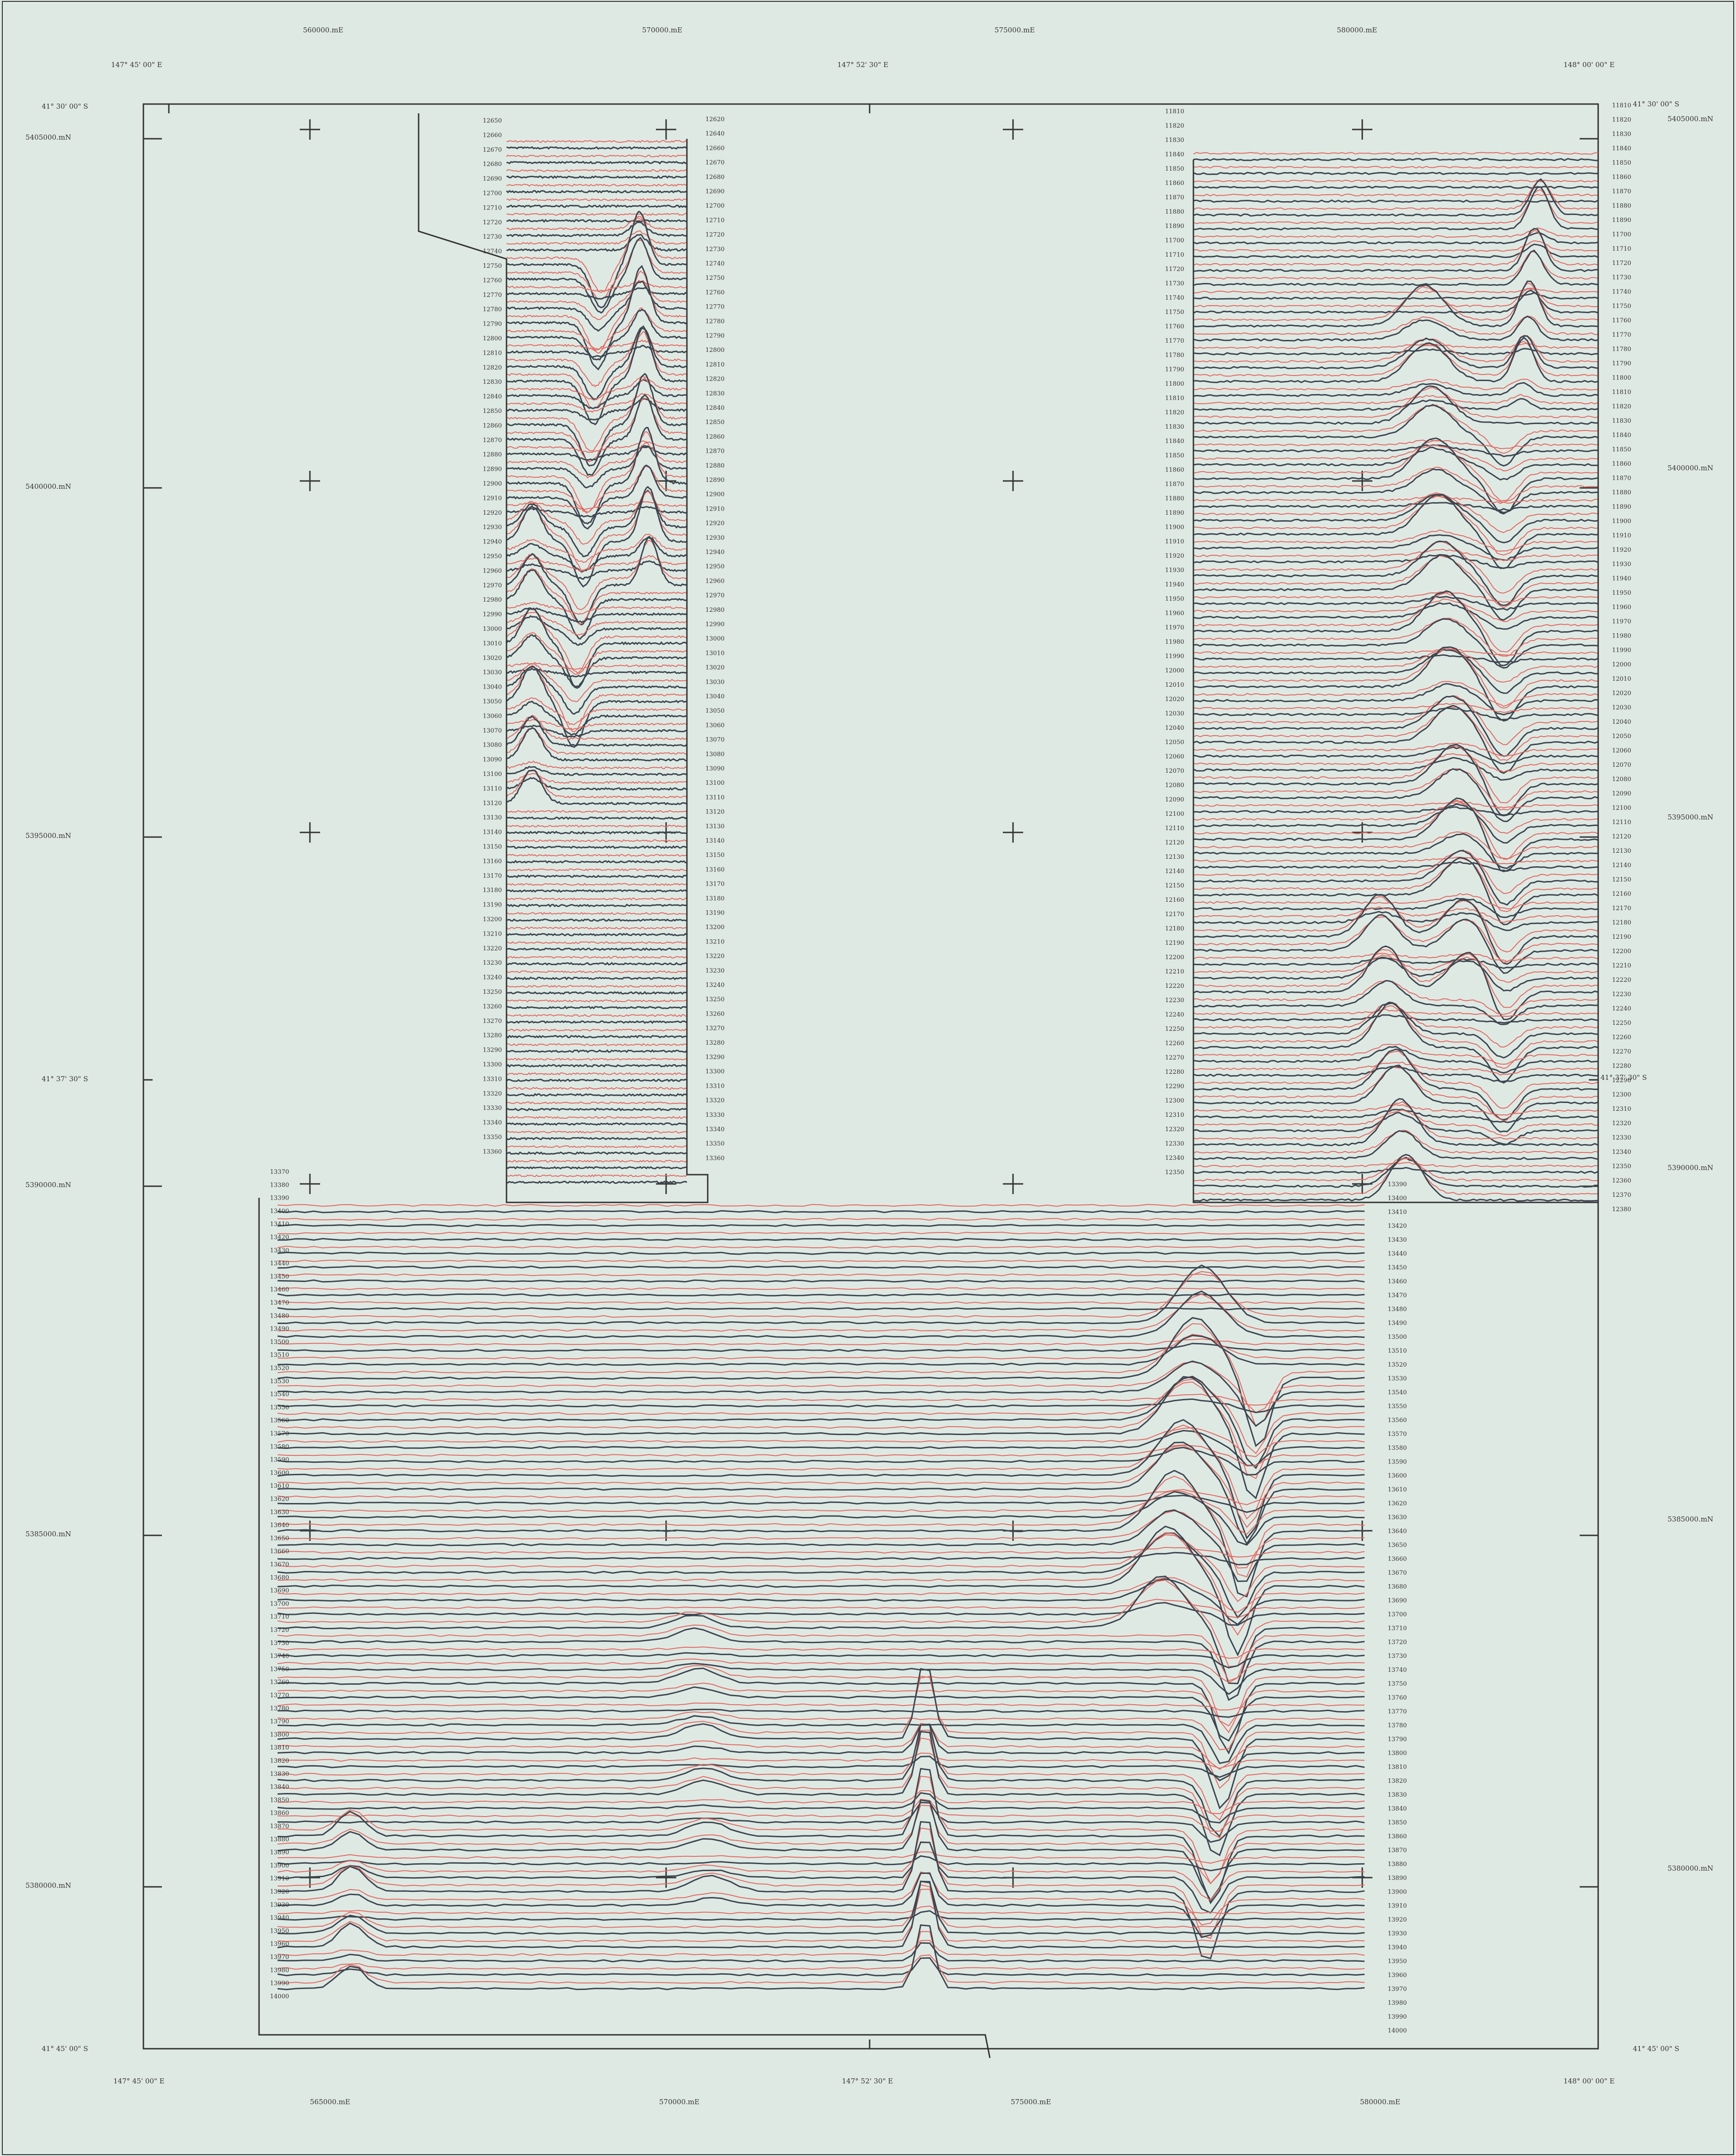 The height and width of the screenshot is (2156, 1736). I want to click on block-a-left-label: 13240, so click(492, 977).